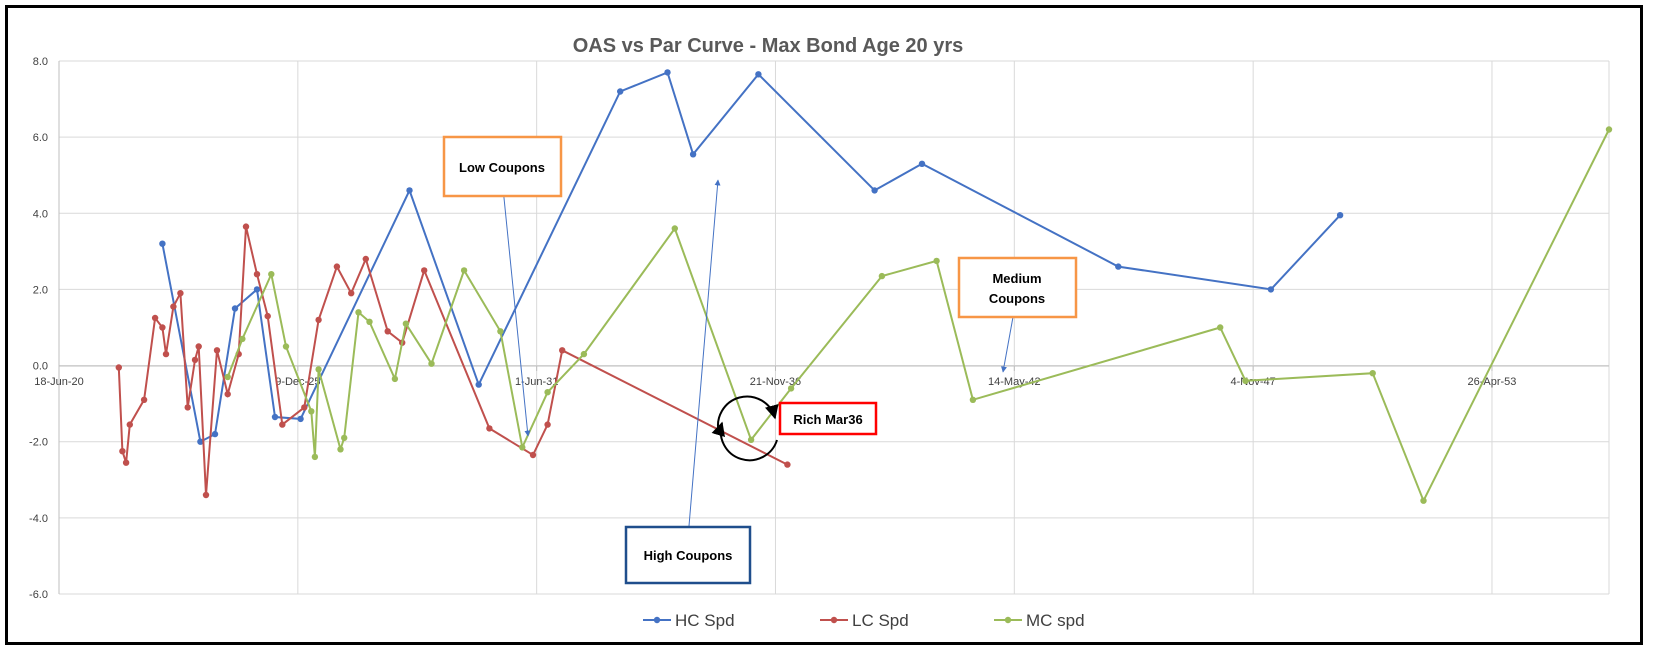  What do you see at coordinates (744, 441) in the screenshot?
I see `rich-mar36-circle-arrow-bottom` at bounding box center [744, 441].